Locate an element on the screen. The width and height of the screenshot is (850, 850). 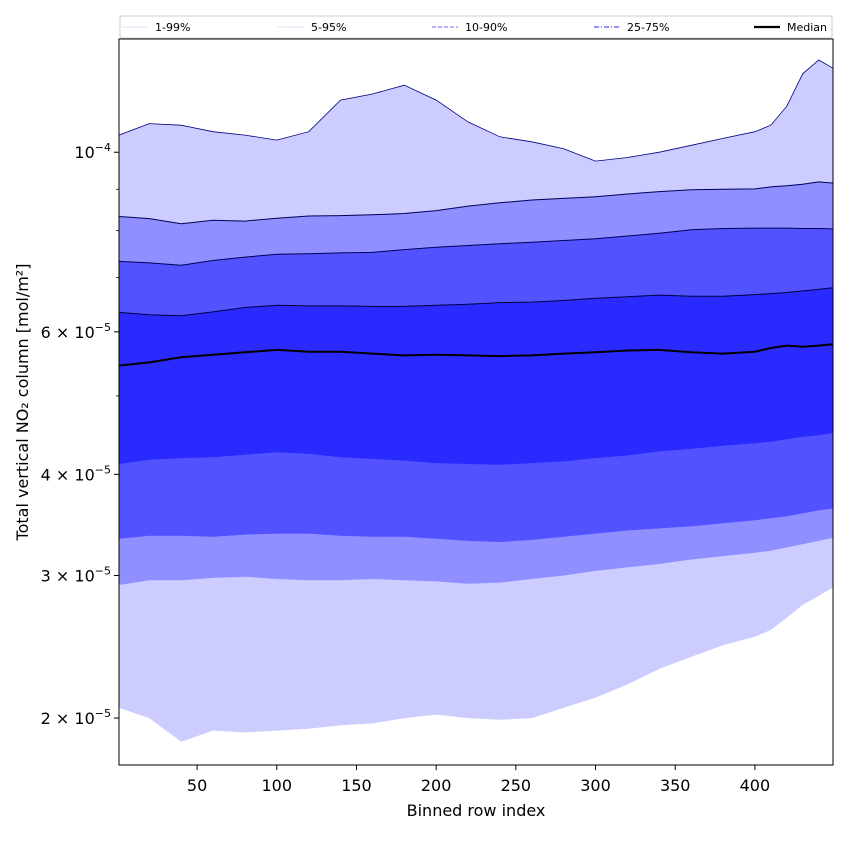
x-tick-label: 200 is located at coordinates (436, 785).